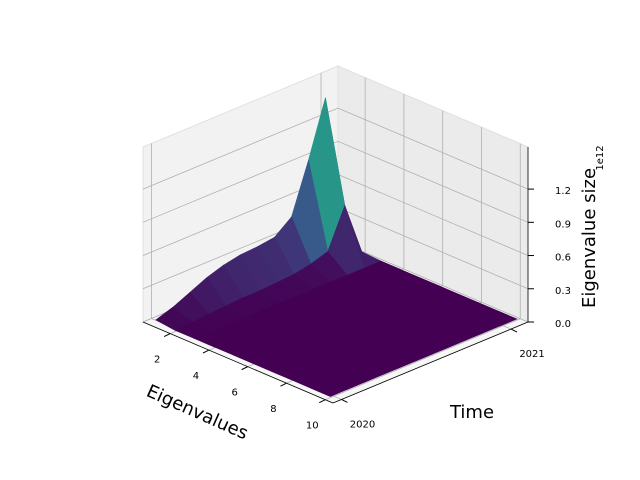 This screenshot has height=480, width=640. Describe the element at coordinates (235, 393) in the screenshot. I see `x-tick-label: 6` at that location.